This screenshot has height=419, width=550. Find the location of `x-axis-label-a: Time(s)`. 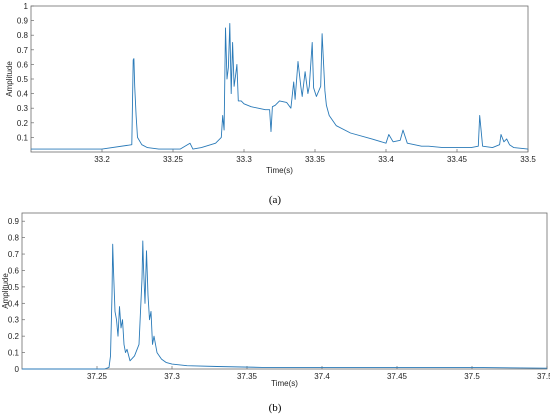

x-axis-label-a: Time(s) is located at coordinates (279, 170).